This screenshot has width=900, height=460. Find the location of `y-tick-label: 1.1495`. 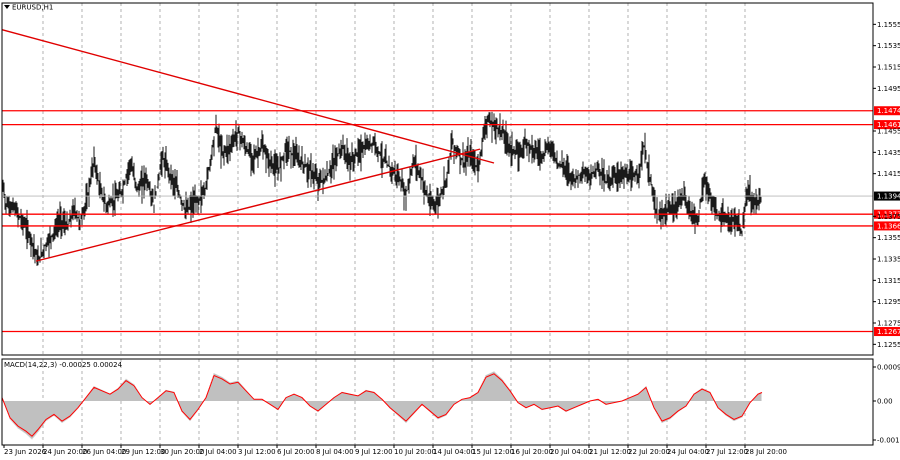

y-tick-label: 1.1495 is located at coordinates (888, 89).